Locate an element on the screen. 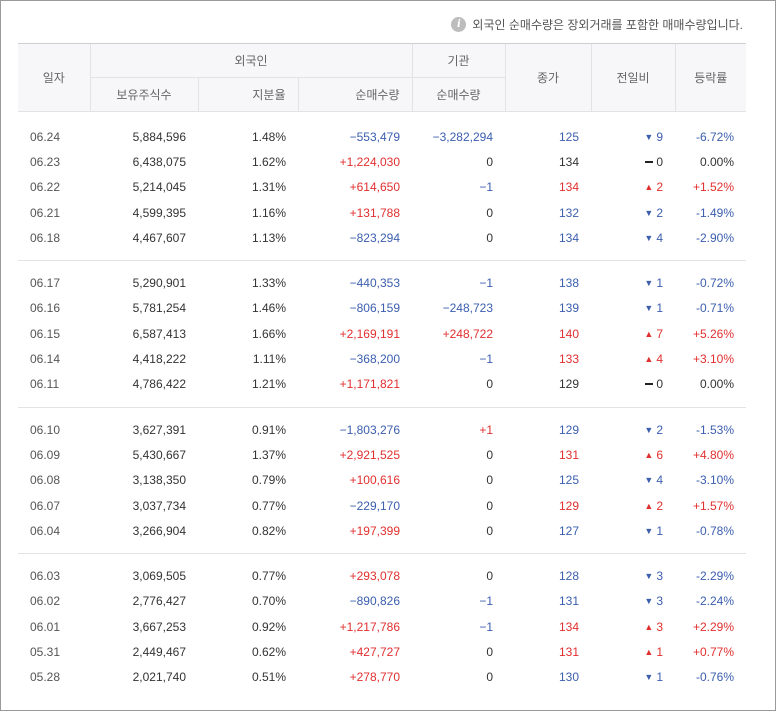  cell-date: 06.11 is located at coordinates (45, 384).